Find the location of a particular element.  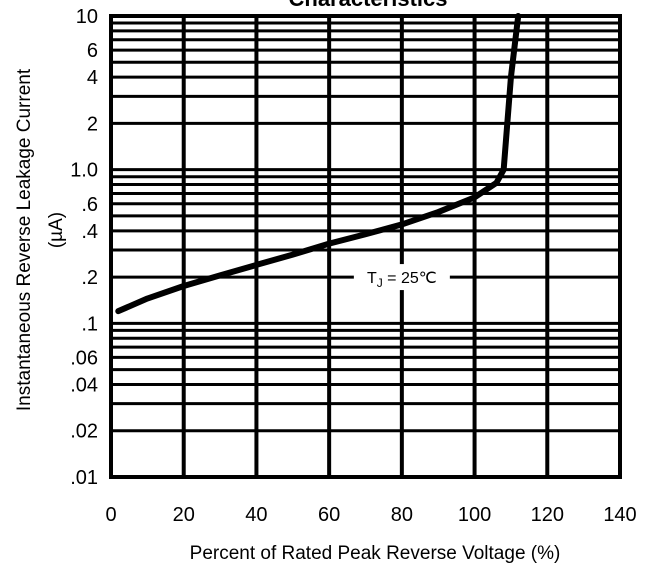

x-tick-label: 100 is located at coordinates (474, 515).